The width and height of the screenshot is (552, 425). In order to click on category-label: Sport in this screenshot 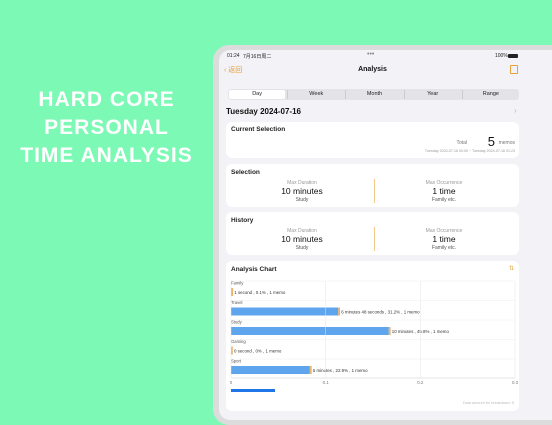, I will do `click(236, 361)`.